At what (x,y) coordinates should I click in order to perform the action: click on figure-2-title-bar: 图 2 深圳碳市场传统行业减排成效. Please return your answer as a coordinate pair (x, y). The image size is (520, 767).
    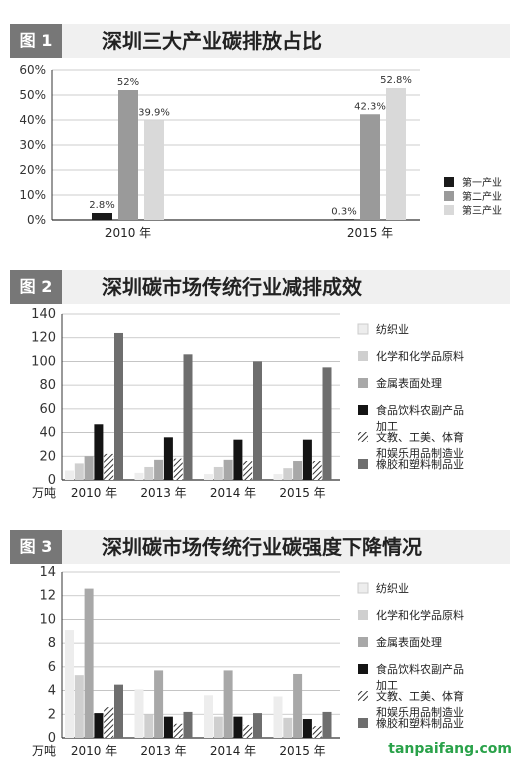
    Looking at the image, I should click on (260, 287).